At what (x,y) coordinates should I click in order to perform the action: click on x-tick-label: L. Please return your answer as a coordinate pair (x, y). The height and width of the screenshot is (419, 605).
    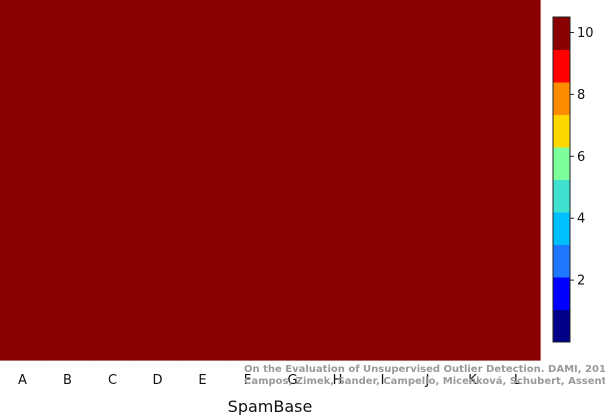
    Looking at the image, I should click on (518, 380).